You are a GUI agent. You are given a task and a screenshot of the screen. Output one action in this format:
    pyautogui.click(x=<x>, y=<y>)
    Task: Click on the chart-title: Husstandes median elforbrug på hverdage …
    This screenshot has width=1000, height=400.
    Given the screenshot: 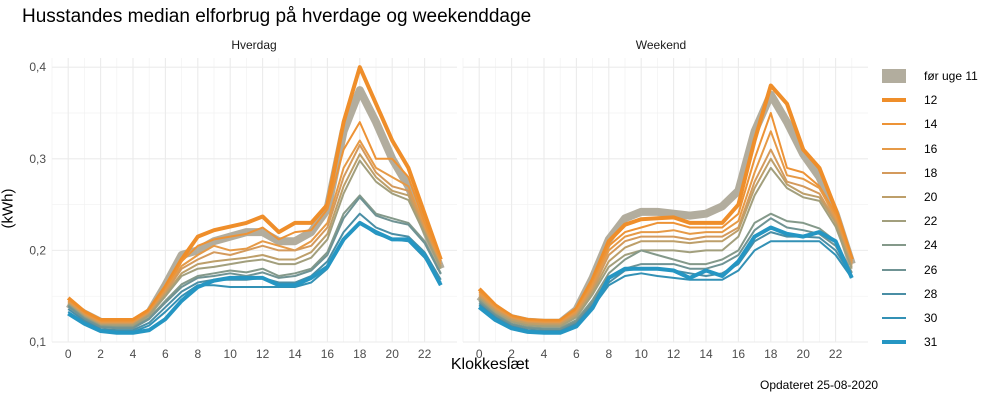 What is the action you would take?
    pyautogui.click(x=277, y=16)
    